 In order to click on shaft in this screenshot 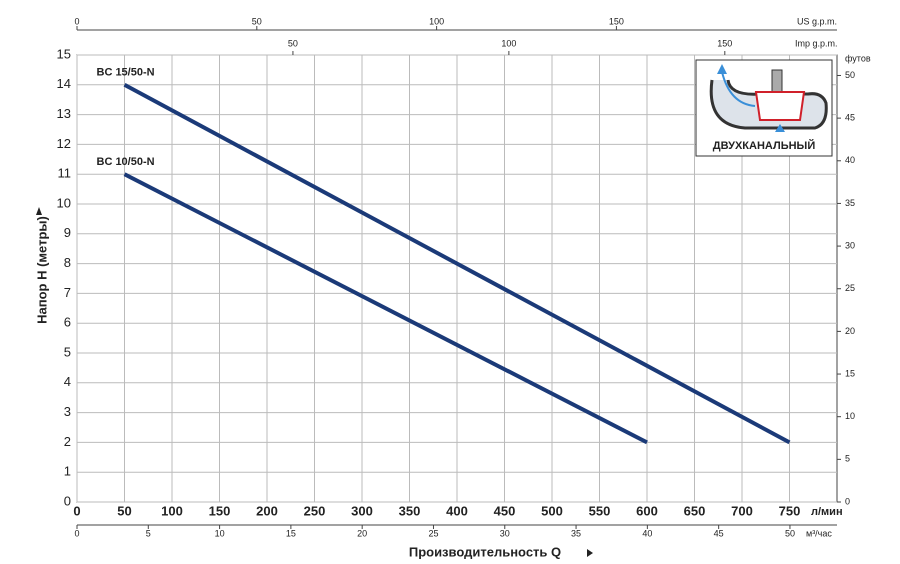, I will do `click(777, 81)`.